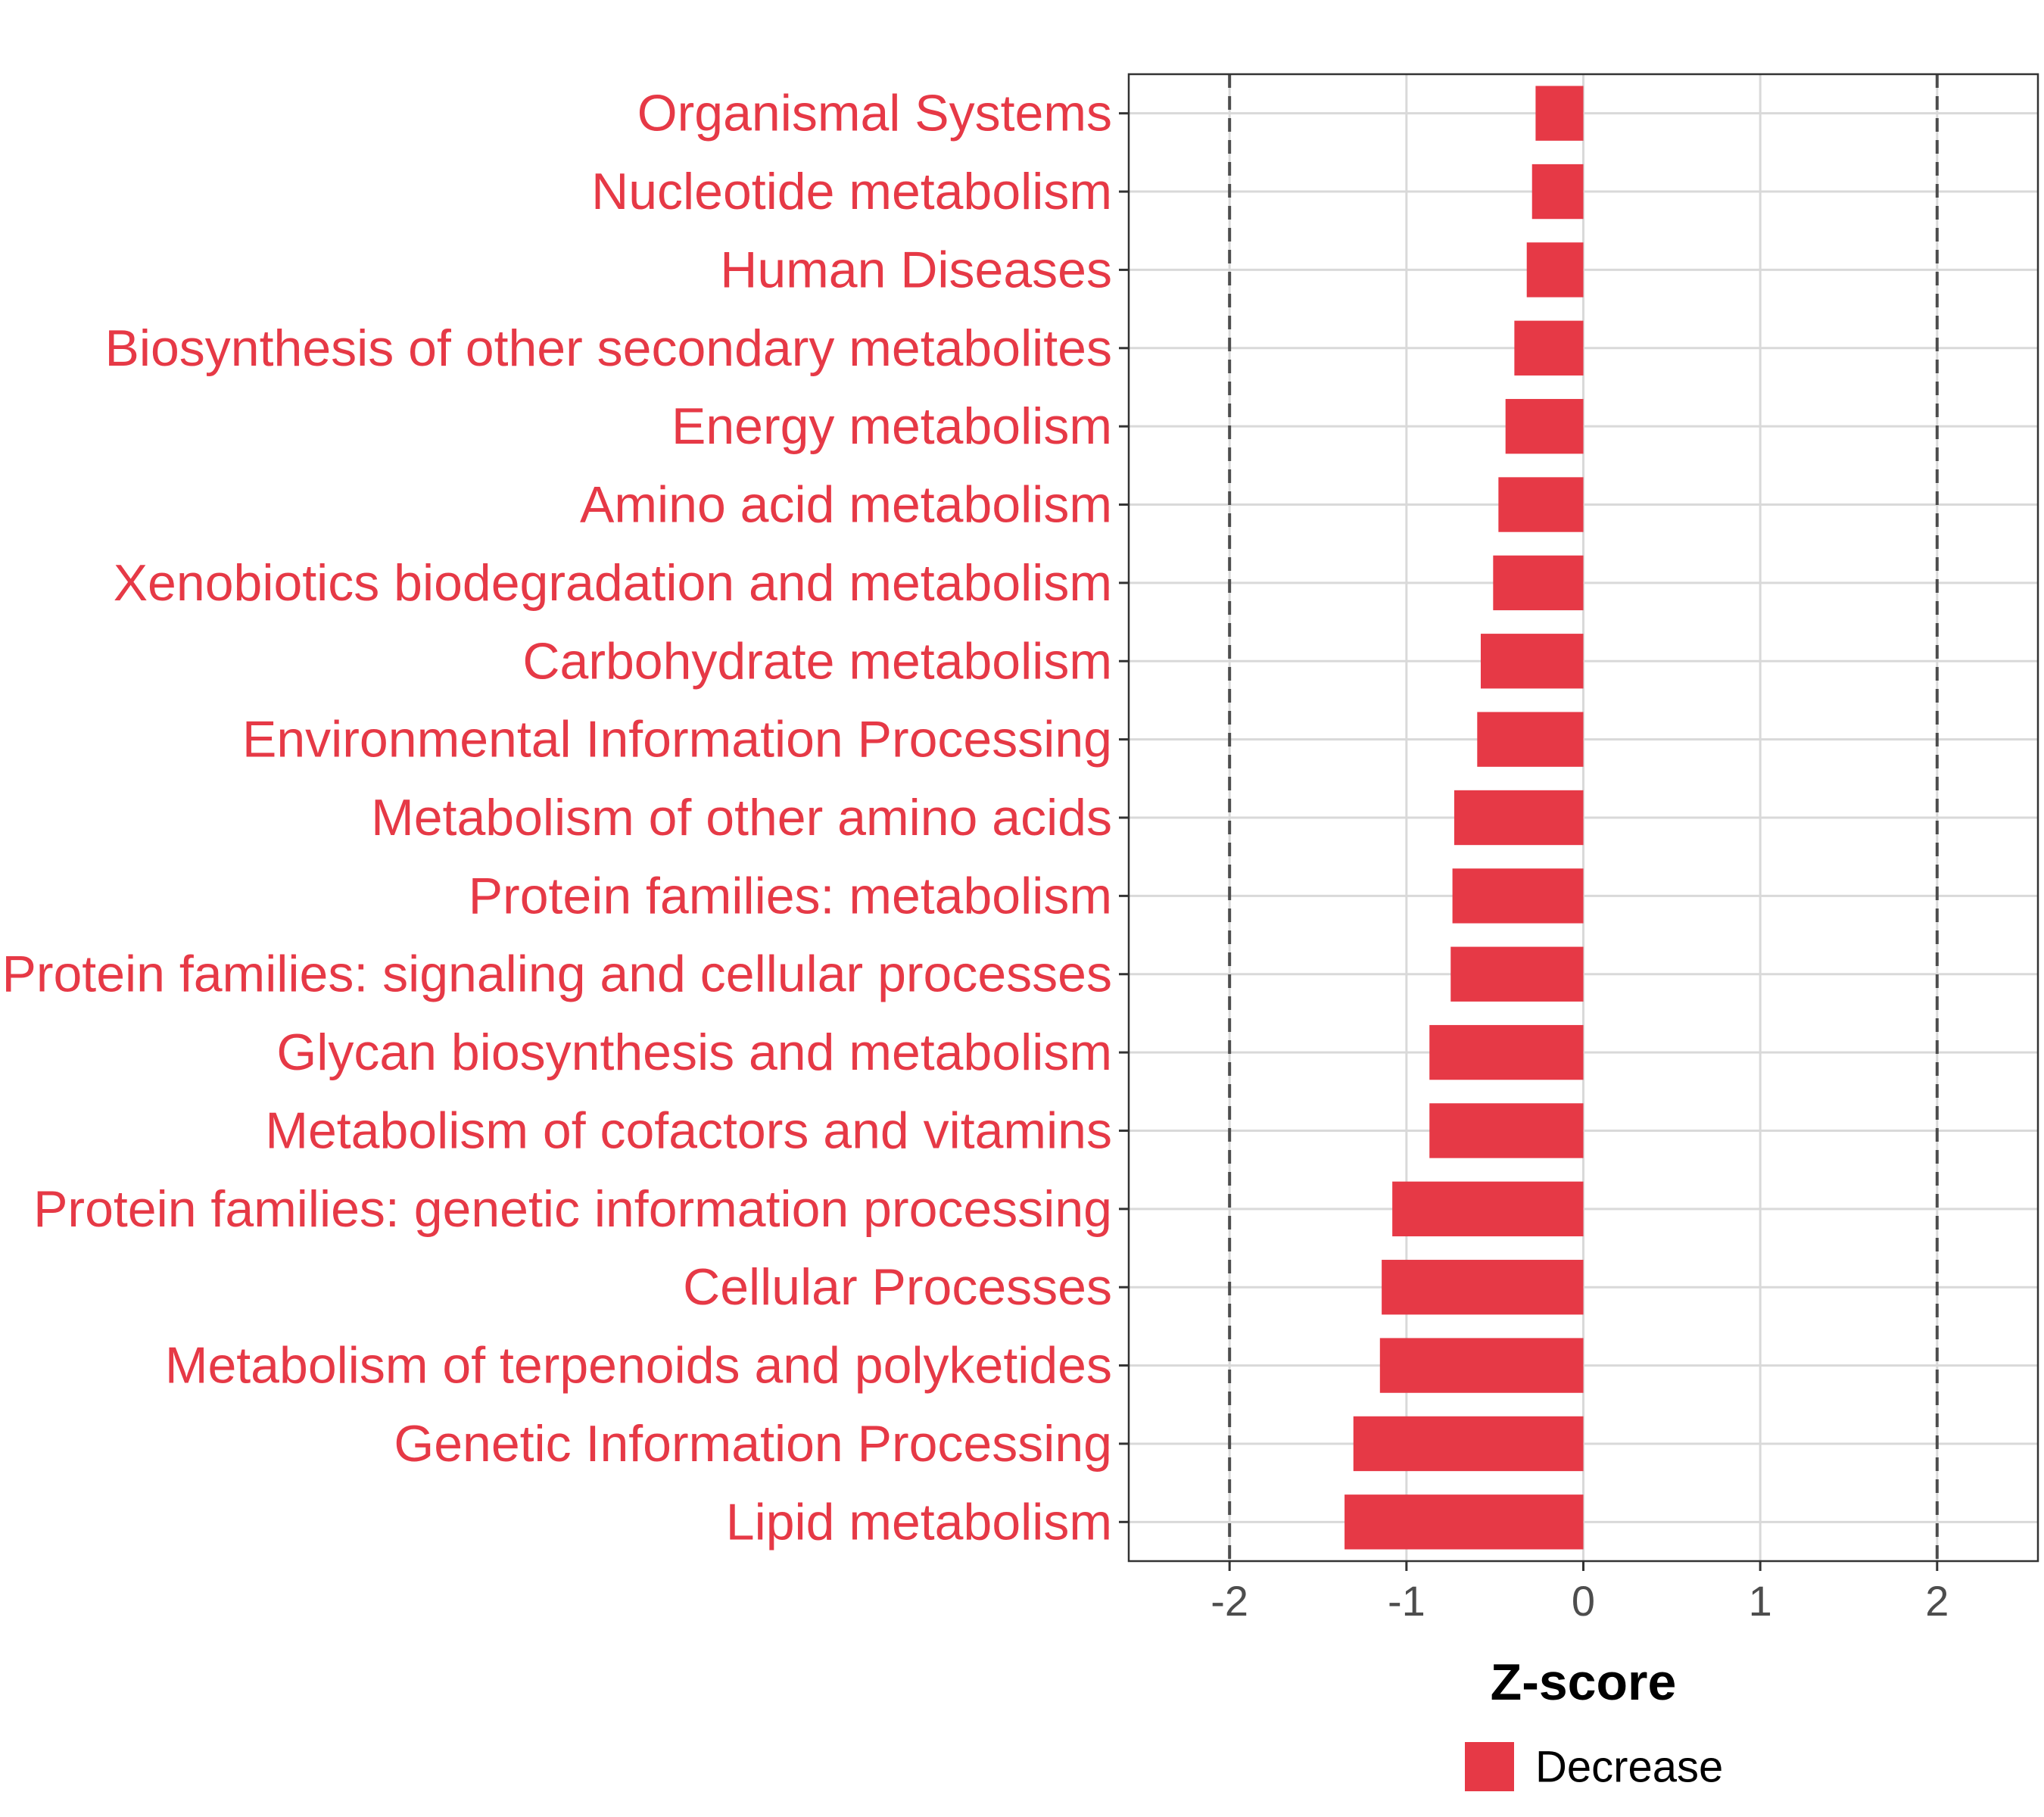 The width and height of the screenshot is (2044, 1817). I want to click on x-axis-ticks: -2 -1 0 1 2, so click(1580, 1593).